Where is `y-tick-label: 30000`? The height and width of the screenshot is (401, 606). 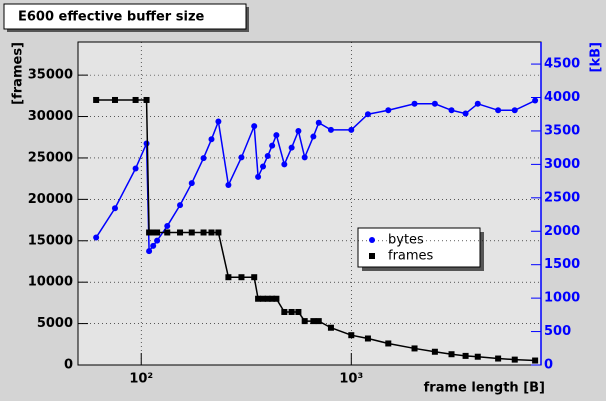 y-tick-label: 30000 is located at coordinates (50, 116).